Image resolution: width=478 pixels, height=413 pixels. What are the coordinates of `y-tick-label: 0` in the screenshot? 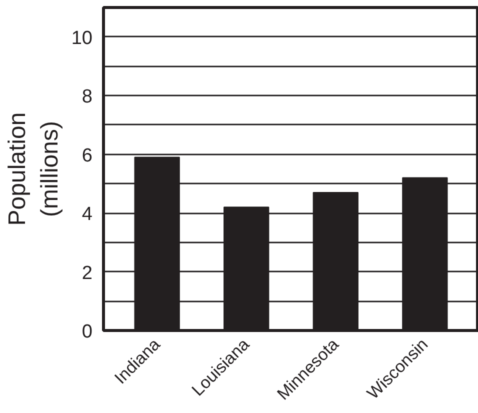 It's located at (87, 332).